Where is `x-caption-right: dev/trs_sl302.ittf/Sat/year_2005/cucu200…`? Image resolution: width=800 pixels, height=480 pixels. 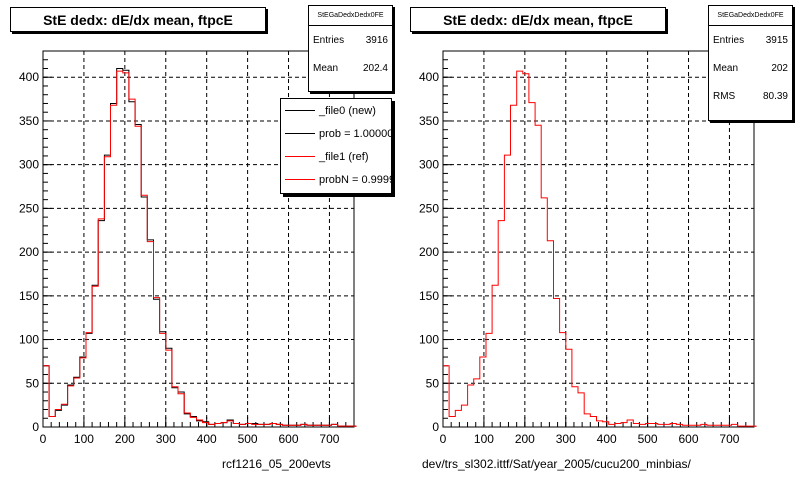 x-caption-right: dev/trs_sl302.ittf/Sat/year_2005/cucu200… is located at coordinates (556, 464).